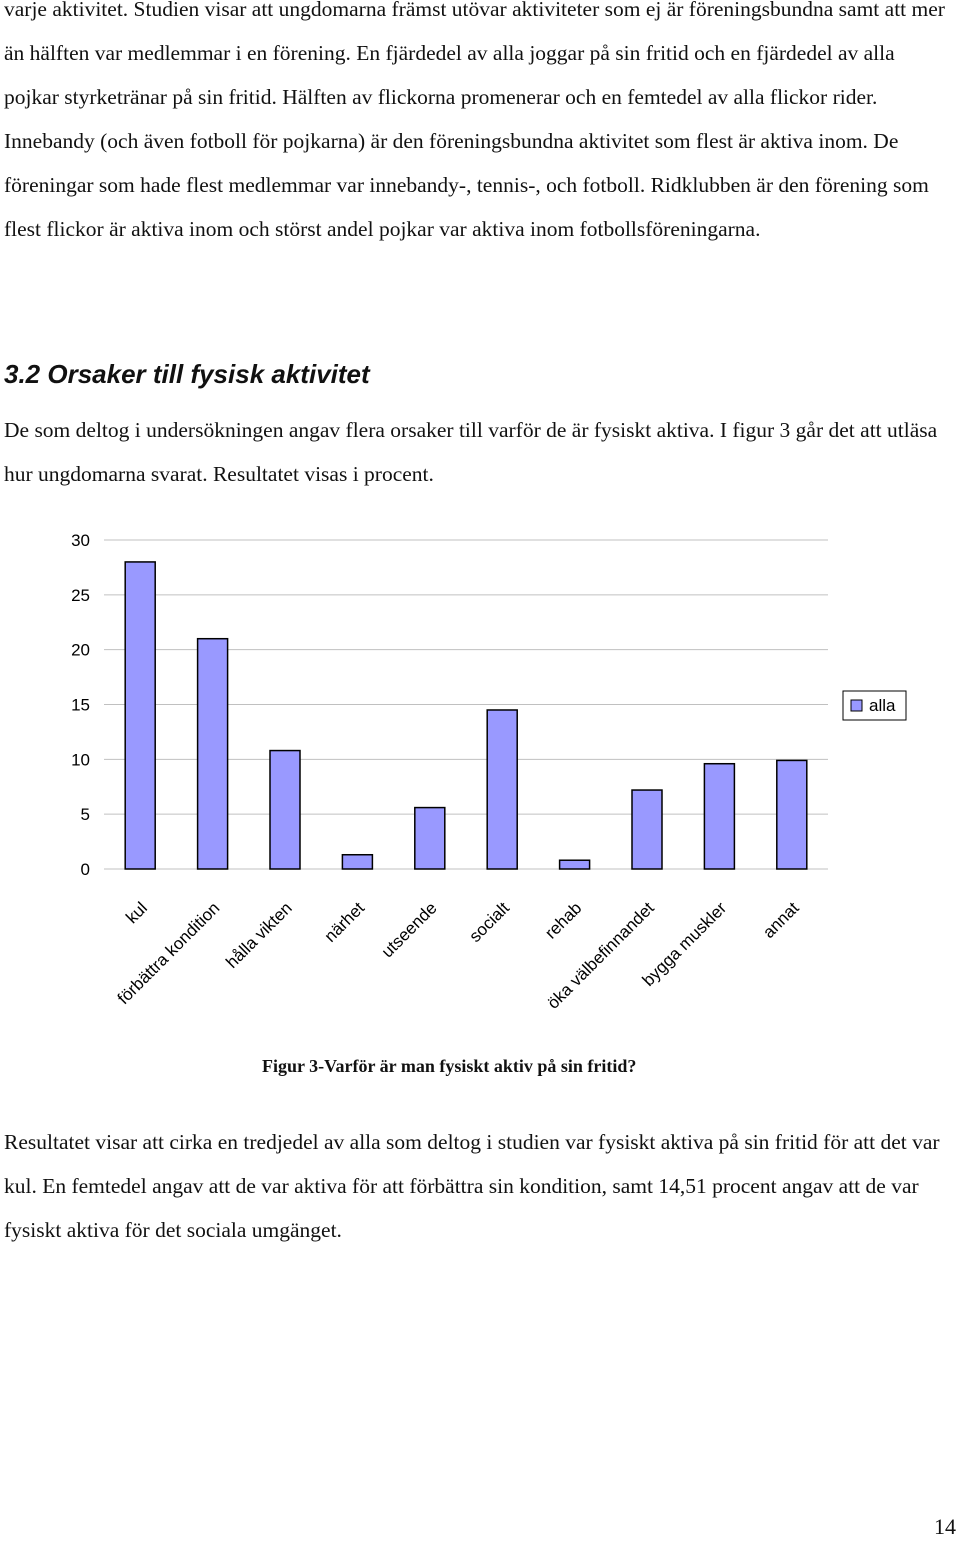 This screenshot has height=1543, width=960. What do you see at coordinates (187, 374) in the screenshot?
I see `section-heading: 3.2 Orsaker till fysisk aktivitet` at bounding box center [187, 374].